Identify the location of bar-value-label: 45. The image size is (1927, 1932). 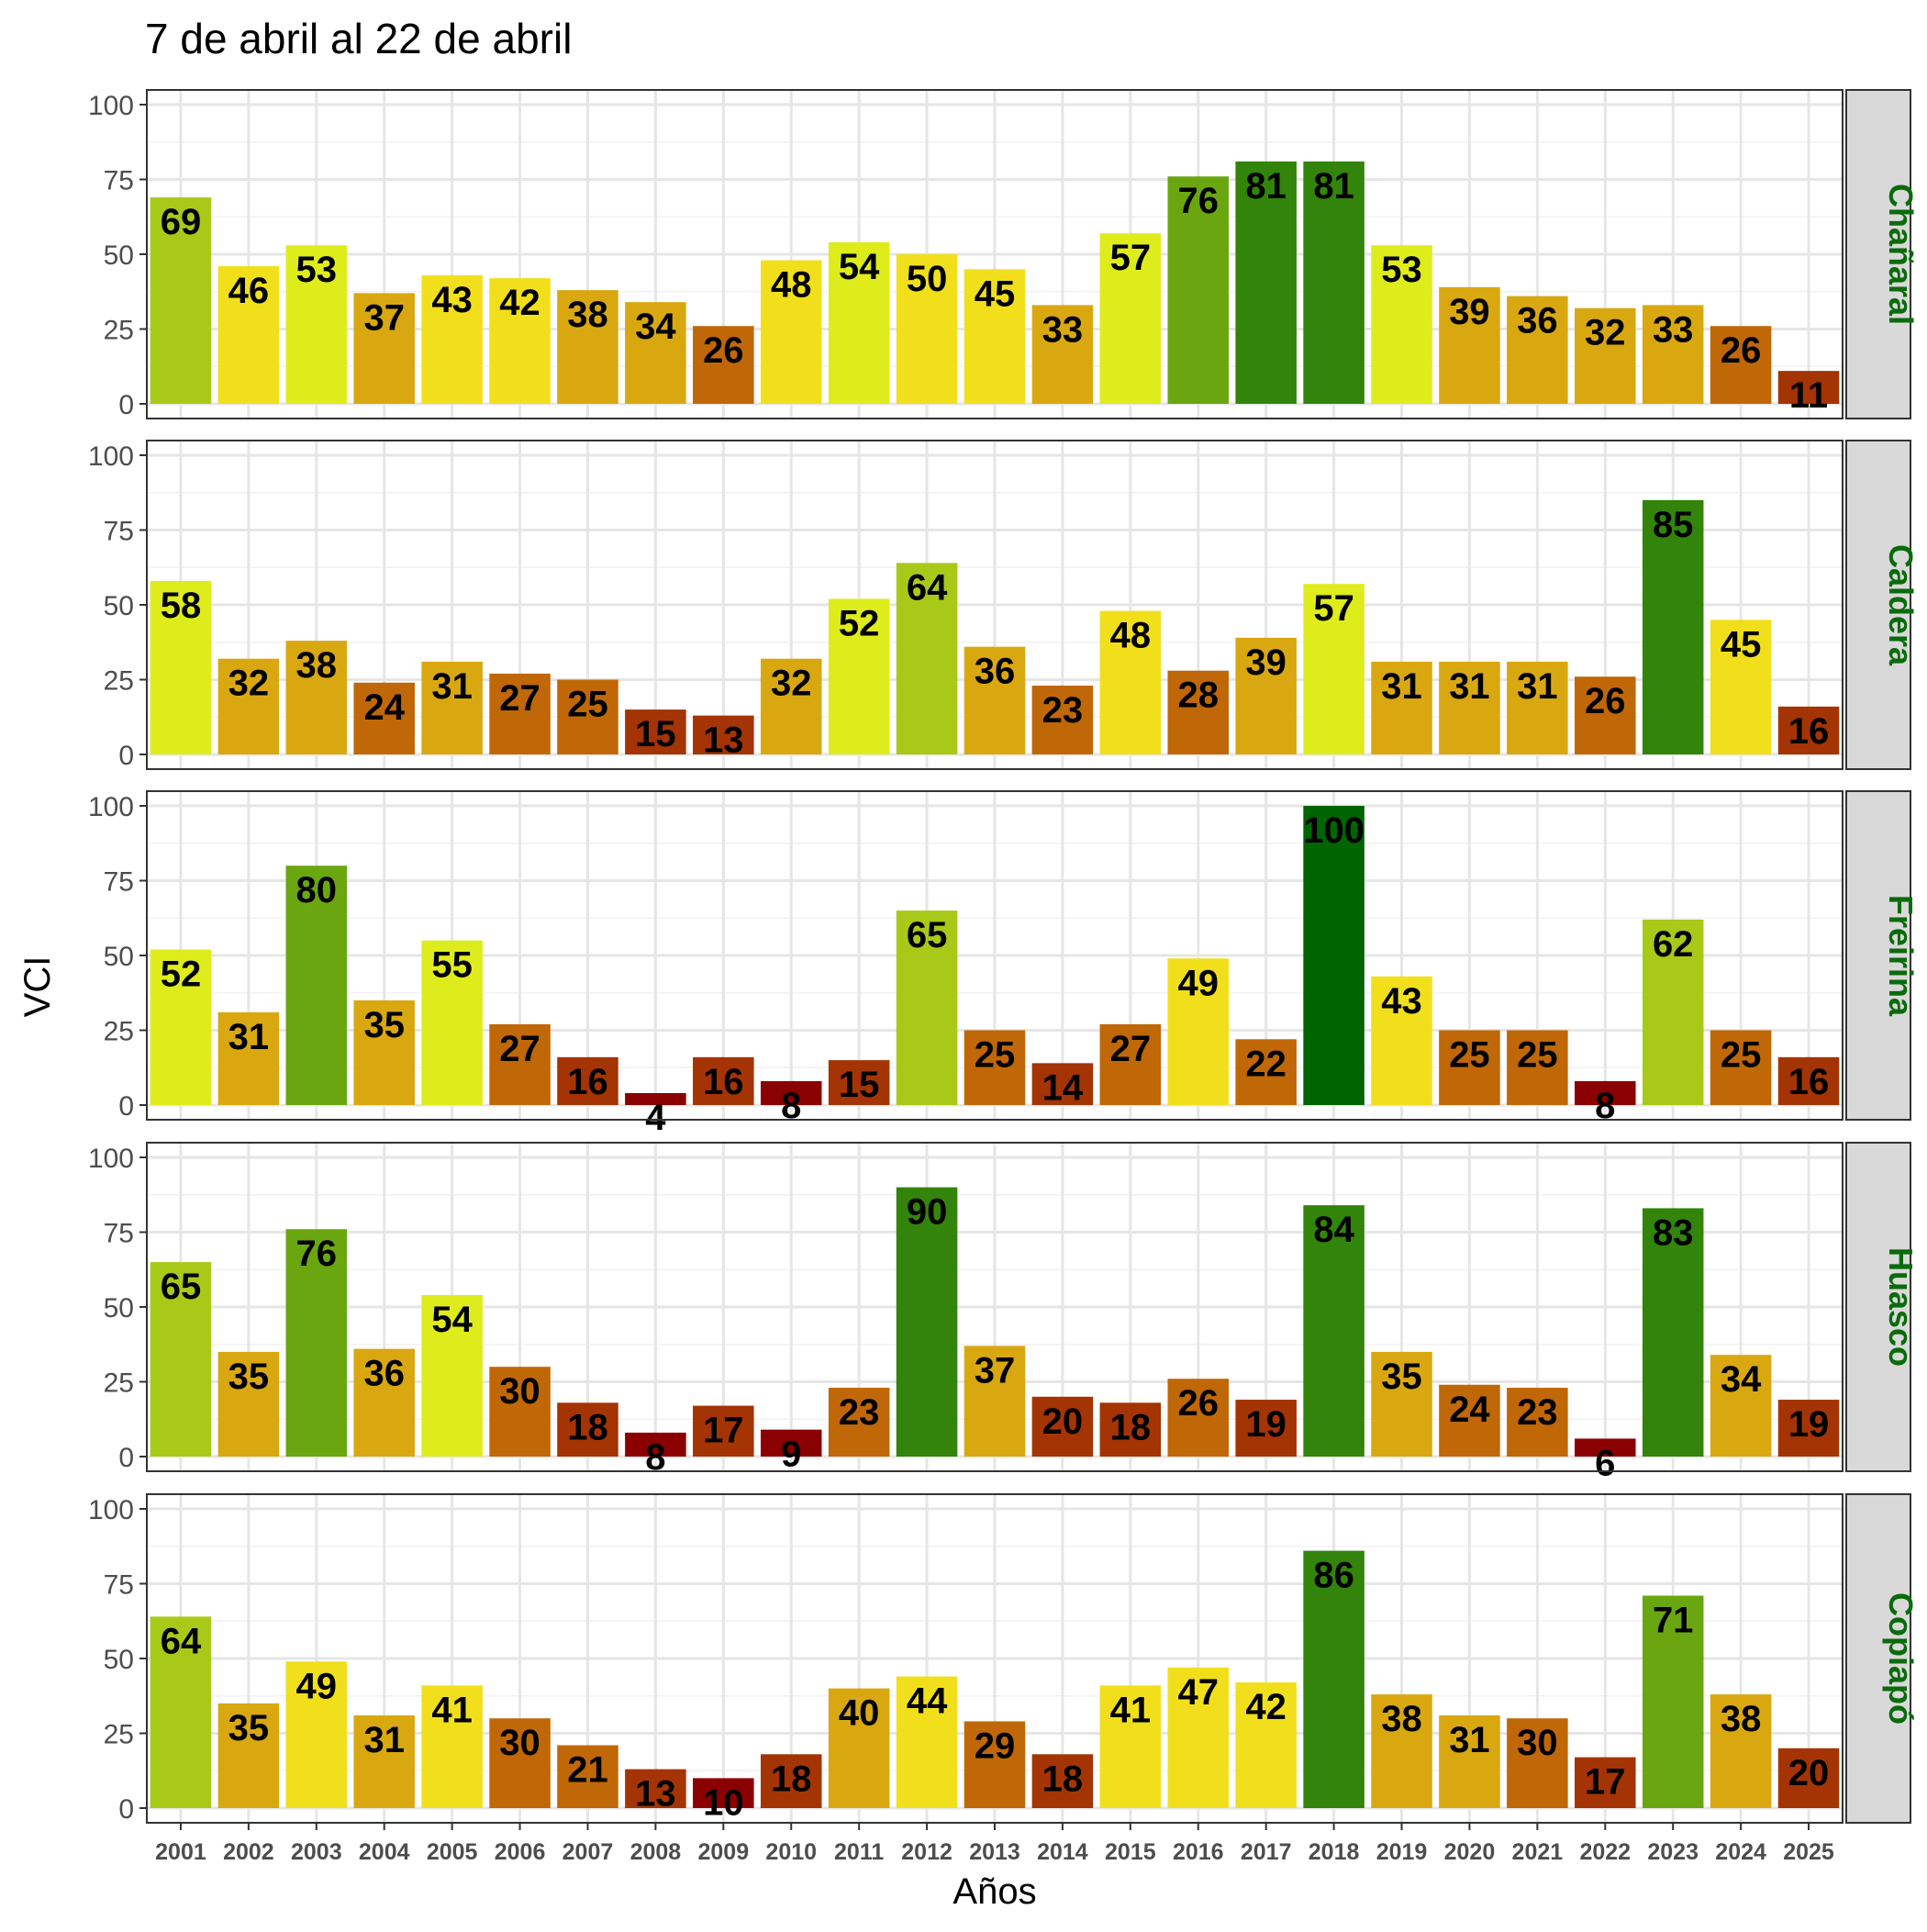
(1741, 644).